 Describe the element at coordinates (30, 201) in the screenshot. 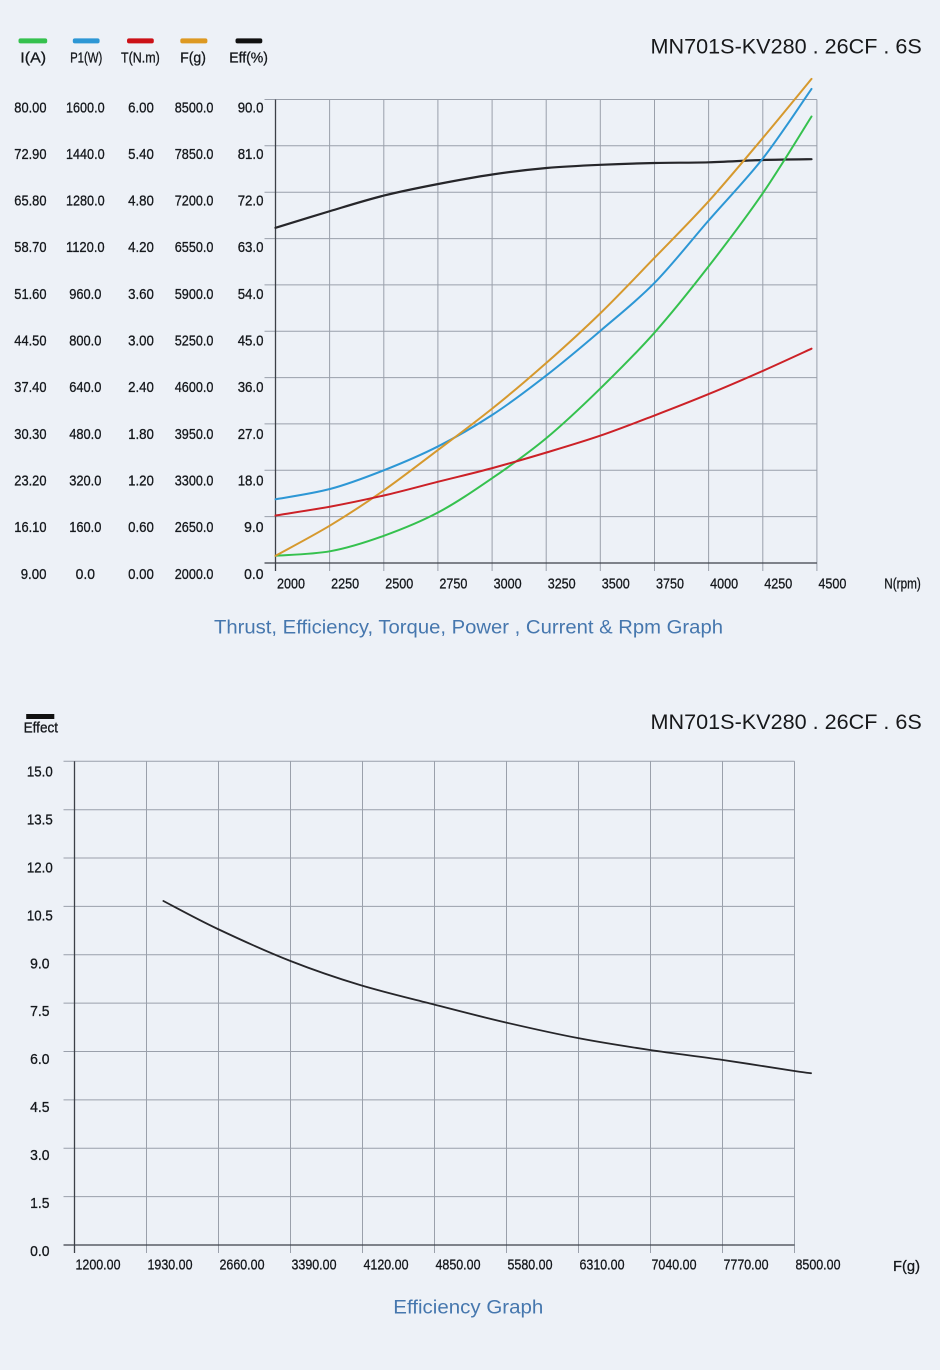

I see `svg-text: 65.80` at that location.